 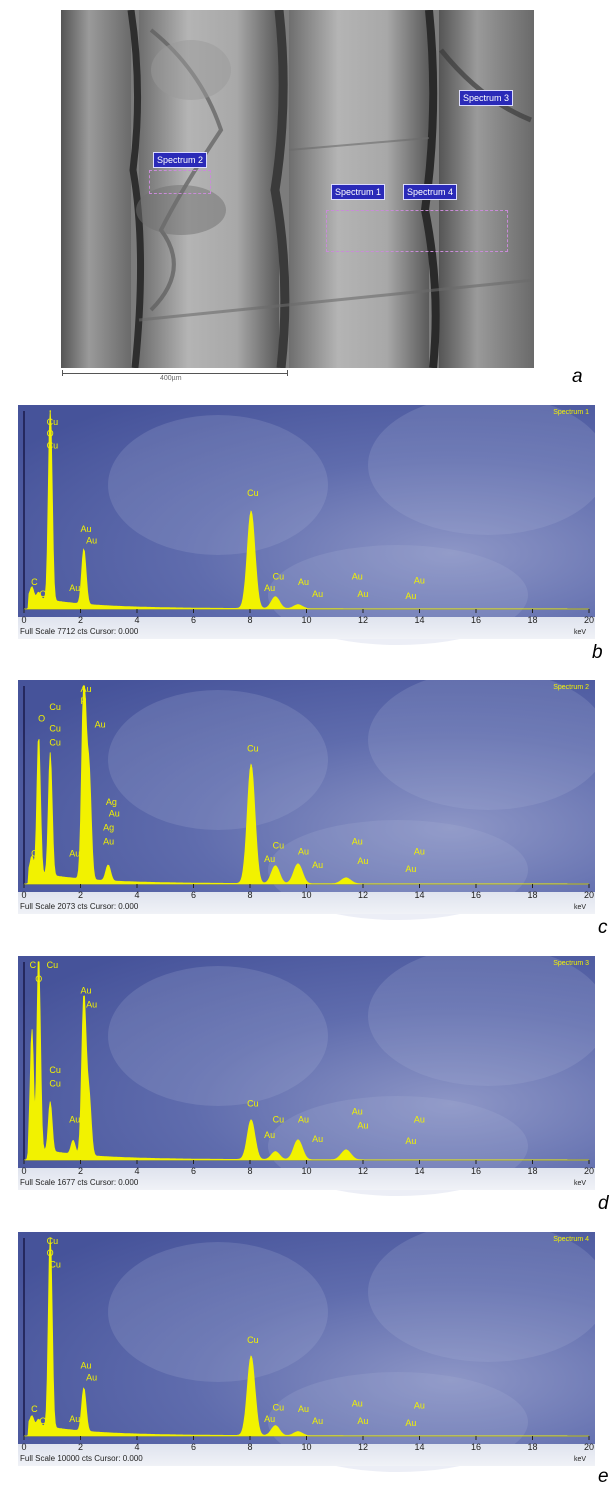 What do you see at coordinates (419, 1171) in the screenshot?
I see `x-tick-label: 14` at bounding box center [419, 1171].